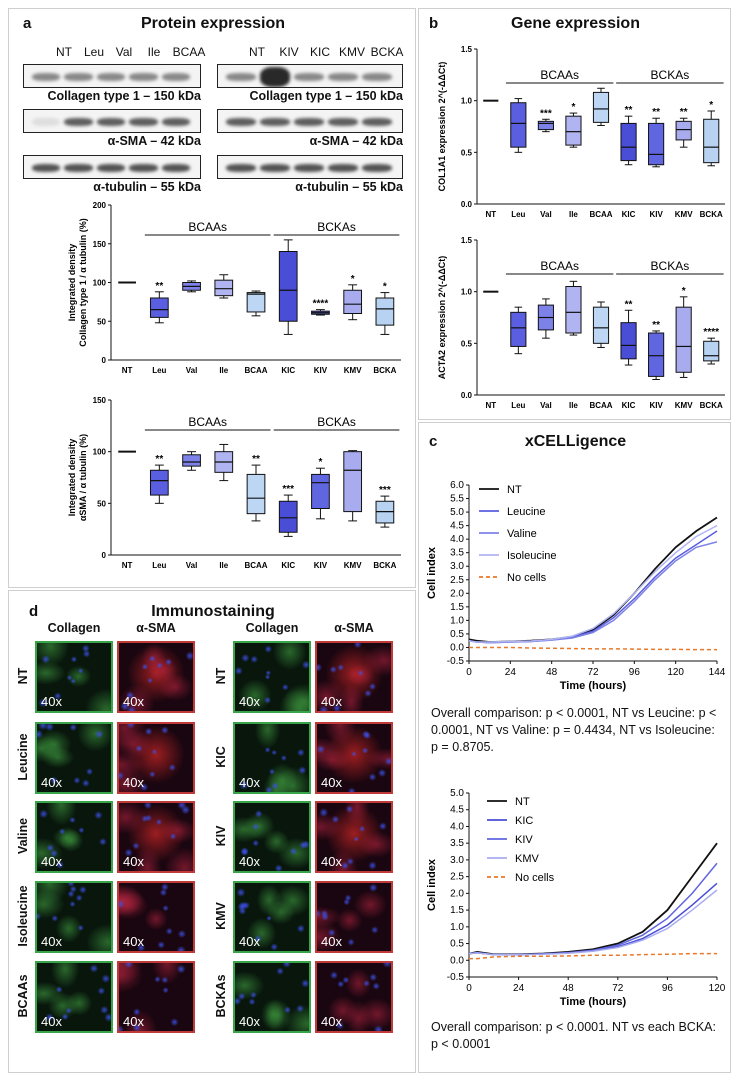 This screenshot has width=739, height=1081. Describe the element at coordinates (221, 676) in the screenshot. I see `row-label: NT` at that location.